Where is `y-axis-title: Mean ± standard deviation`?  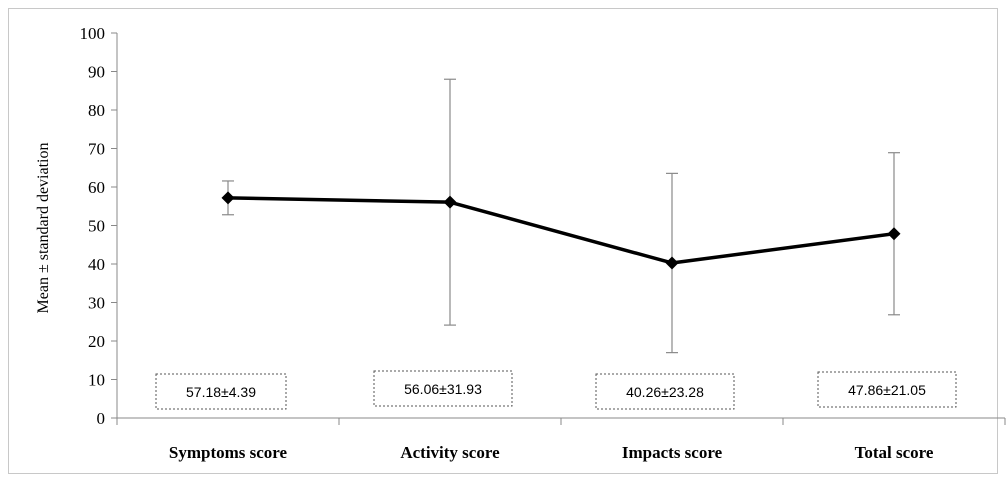
y-axis-title: Mean ± standard deviation is located at coordinates (43, 228).